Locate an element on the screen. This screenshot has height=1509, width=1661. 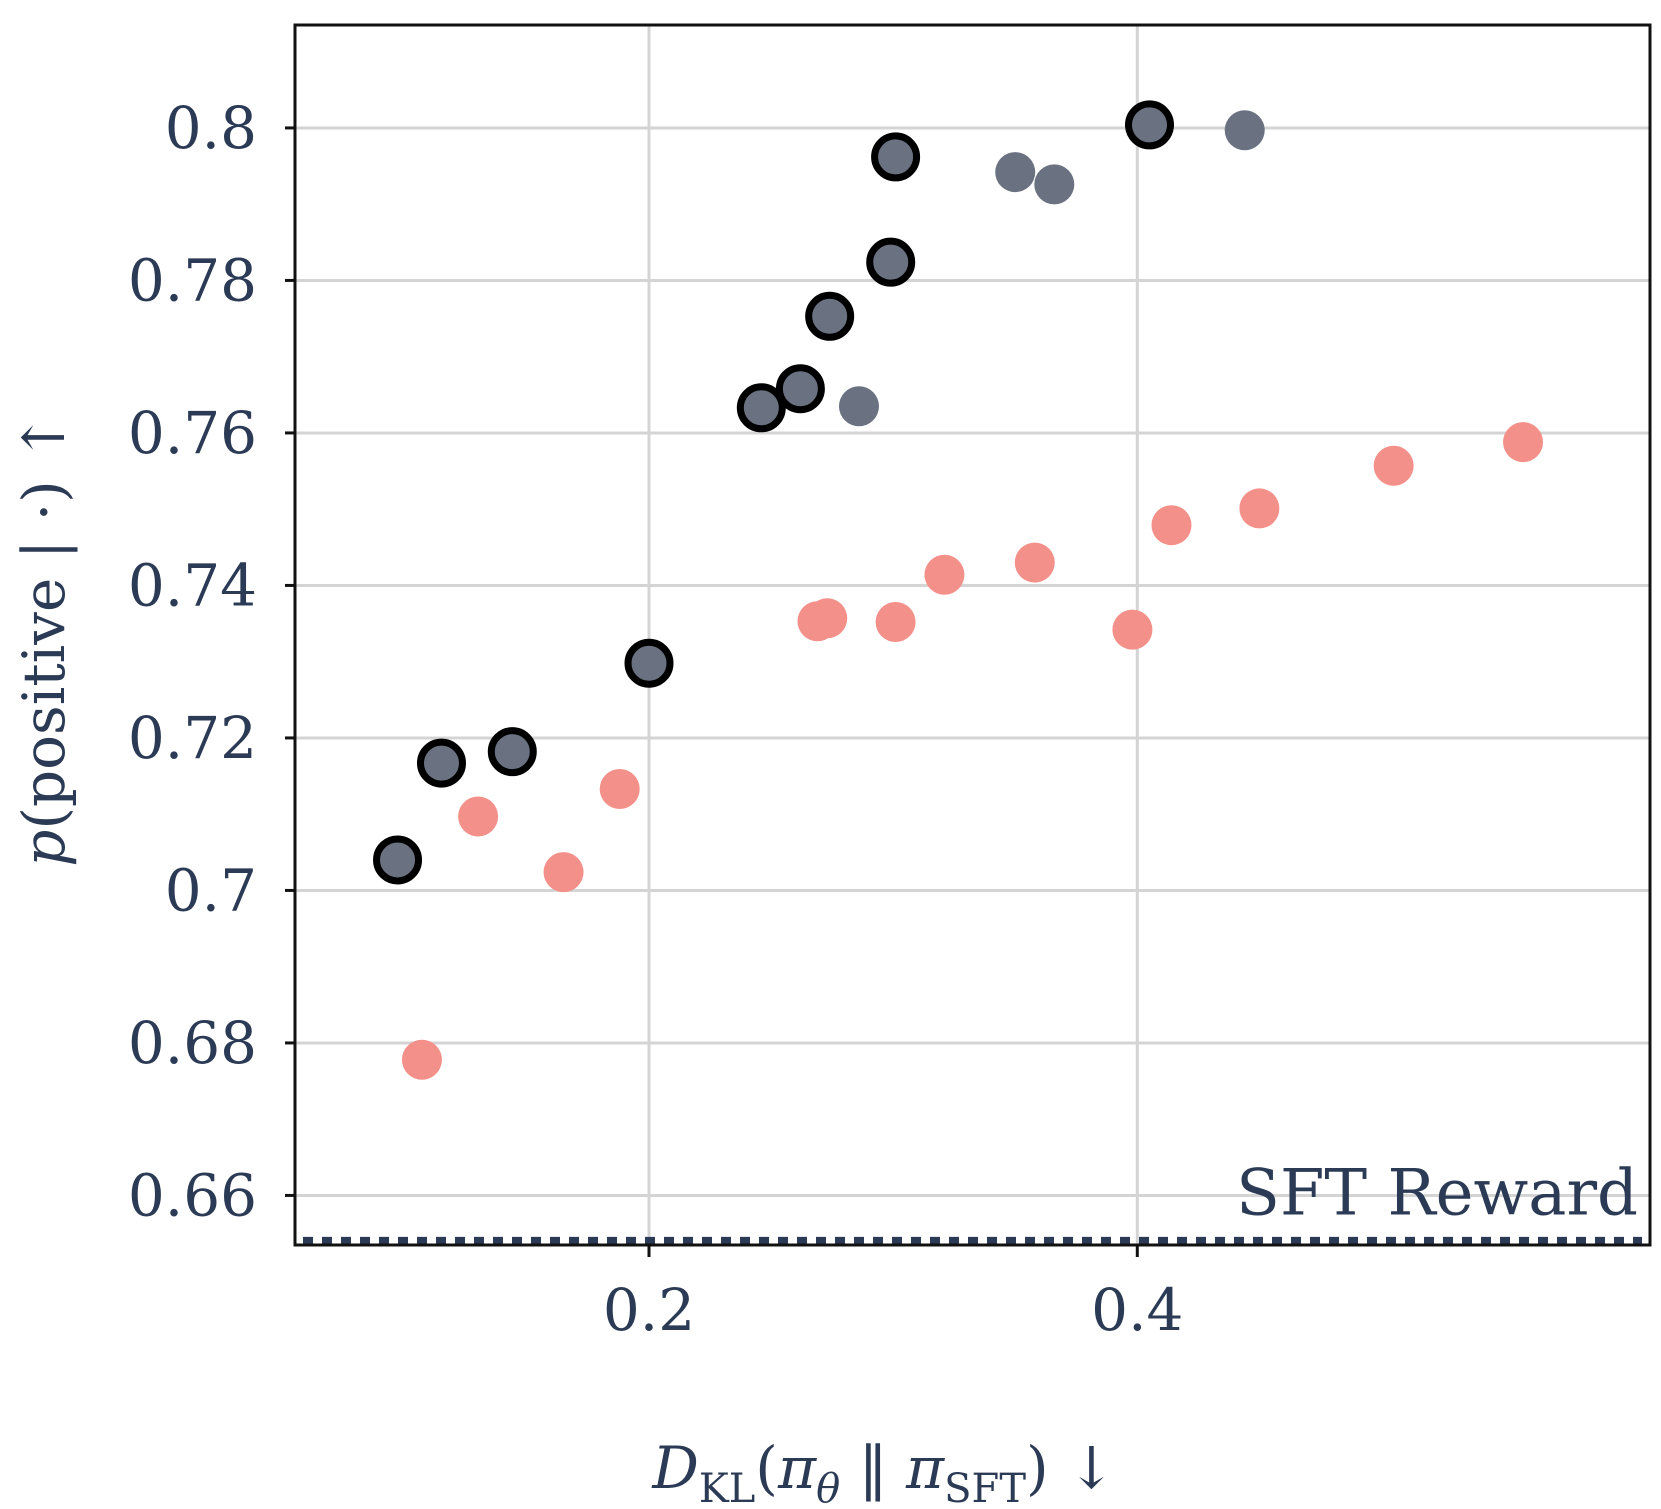
y-tick-label: 0.66 is located at coordinates (192, 1195).